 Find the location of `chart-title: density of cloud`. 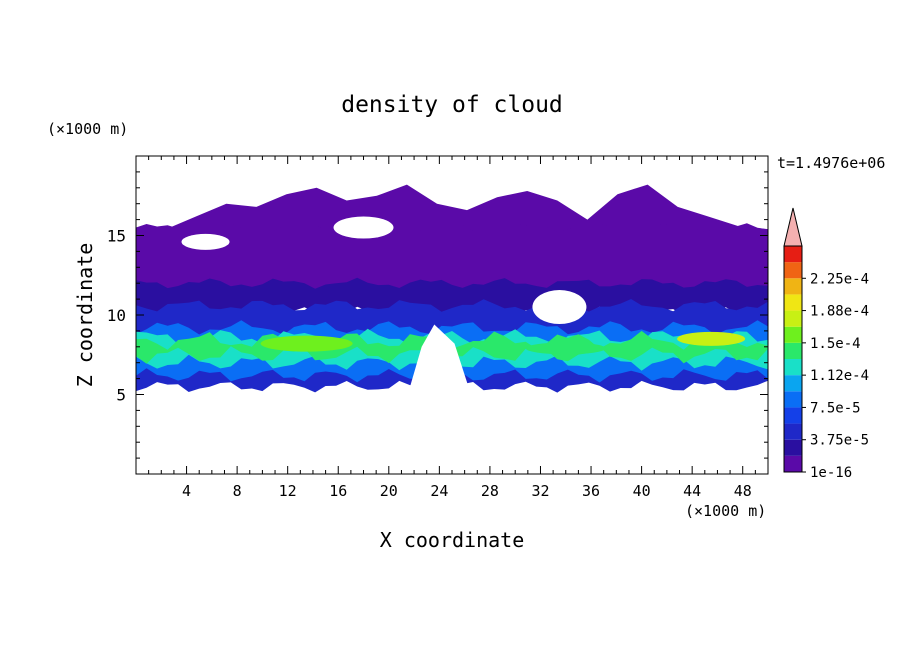

chart-title: density of cloud is located at coordinates (452, 105).